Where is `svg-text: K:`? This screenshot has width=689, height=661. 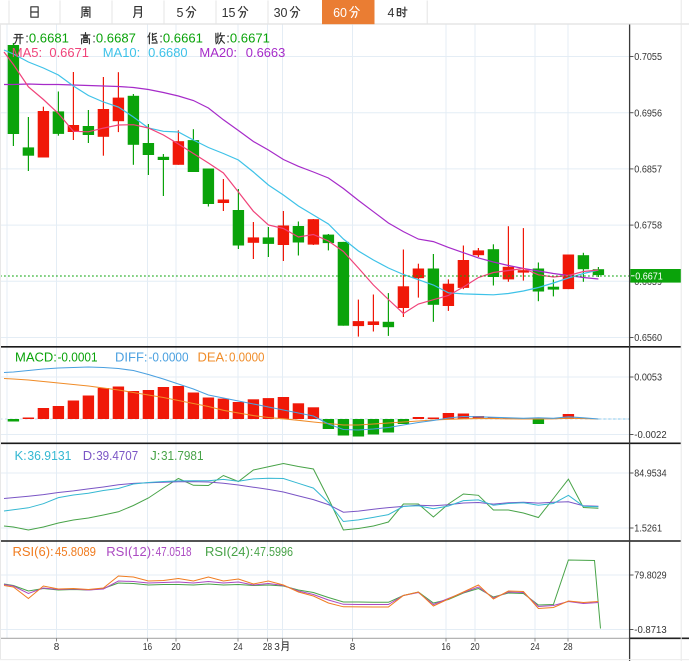 svg-text: K: is located at coordinates (21, 455).